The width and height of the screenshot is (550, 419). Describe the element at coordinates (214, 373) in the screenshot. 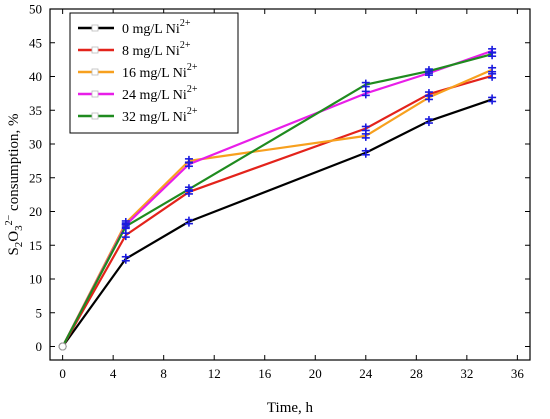

I see `x-tick-label: 12` at that location.